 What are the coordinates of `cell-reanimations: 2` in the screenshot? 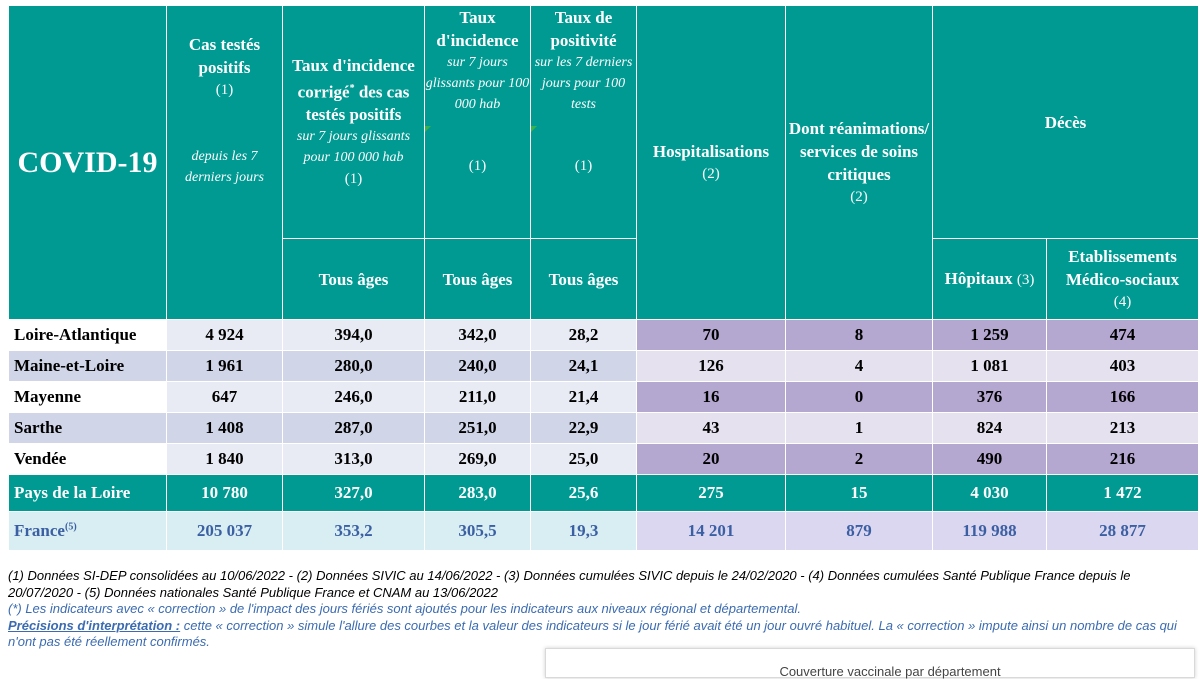 It's located at (859, 459).